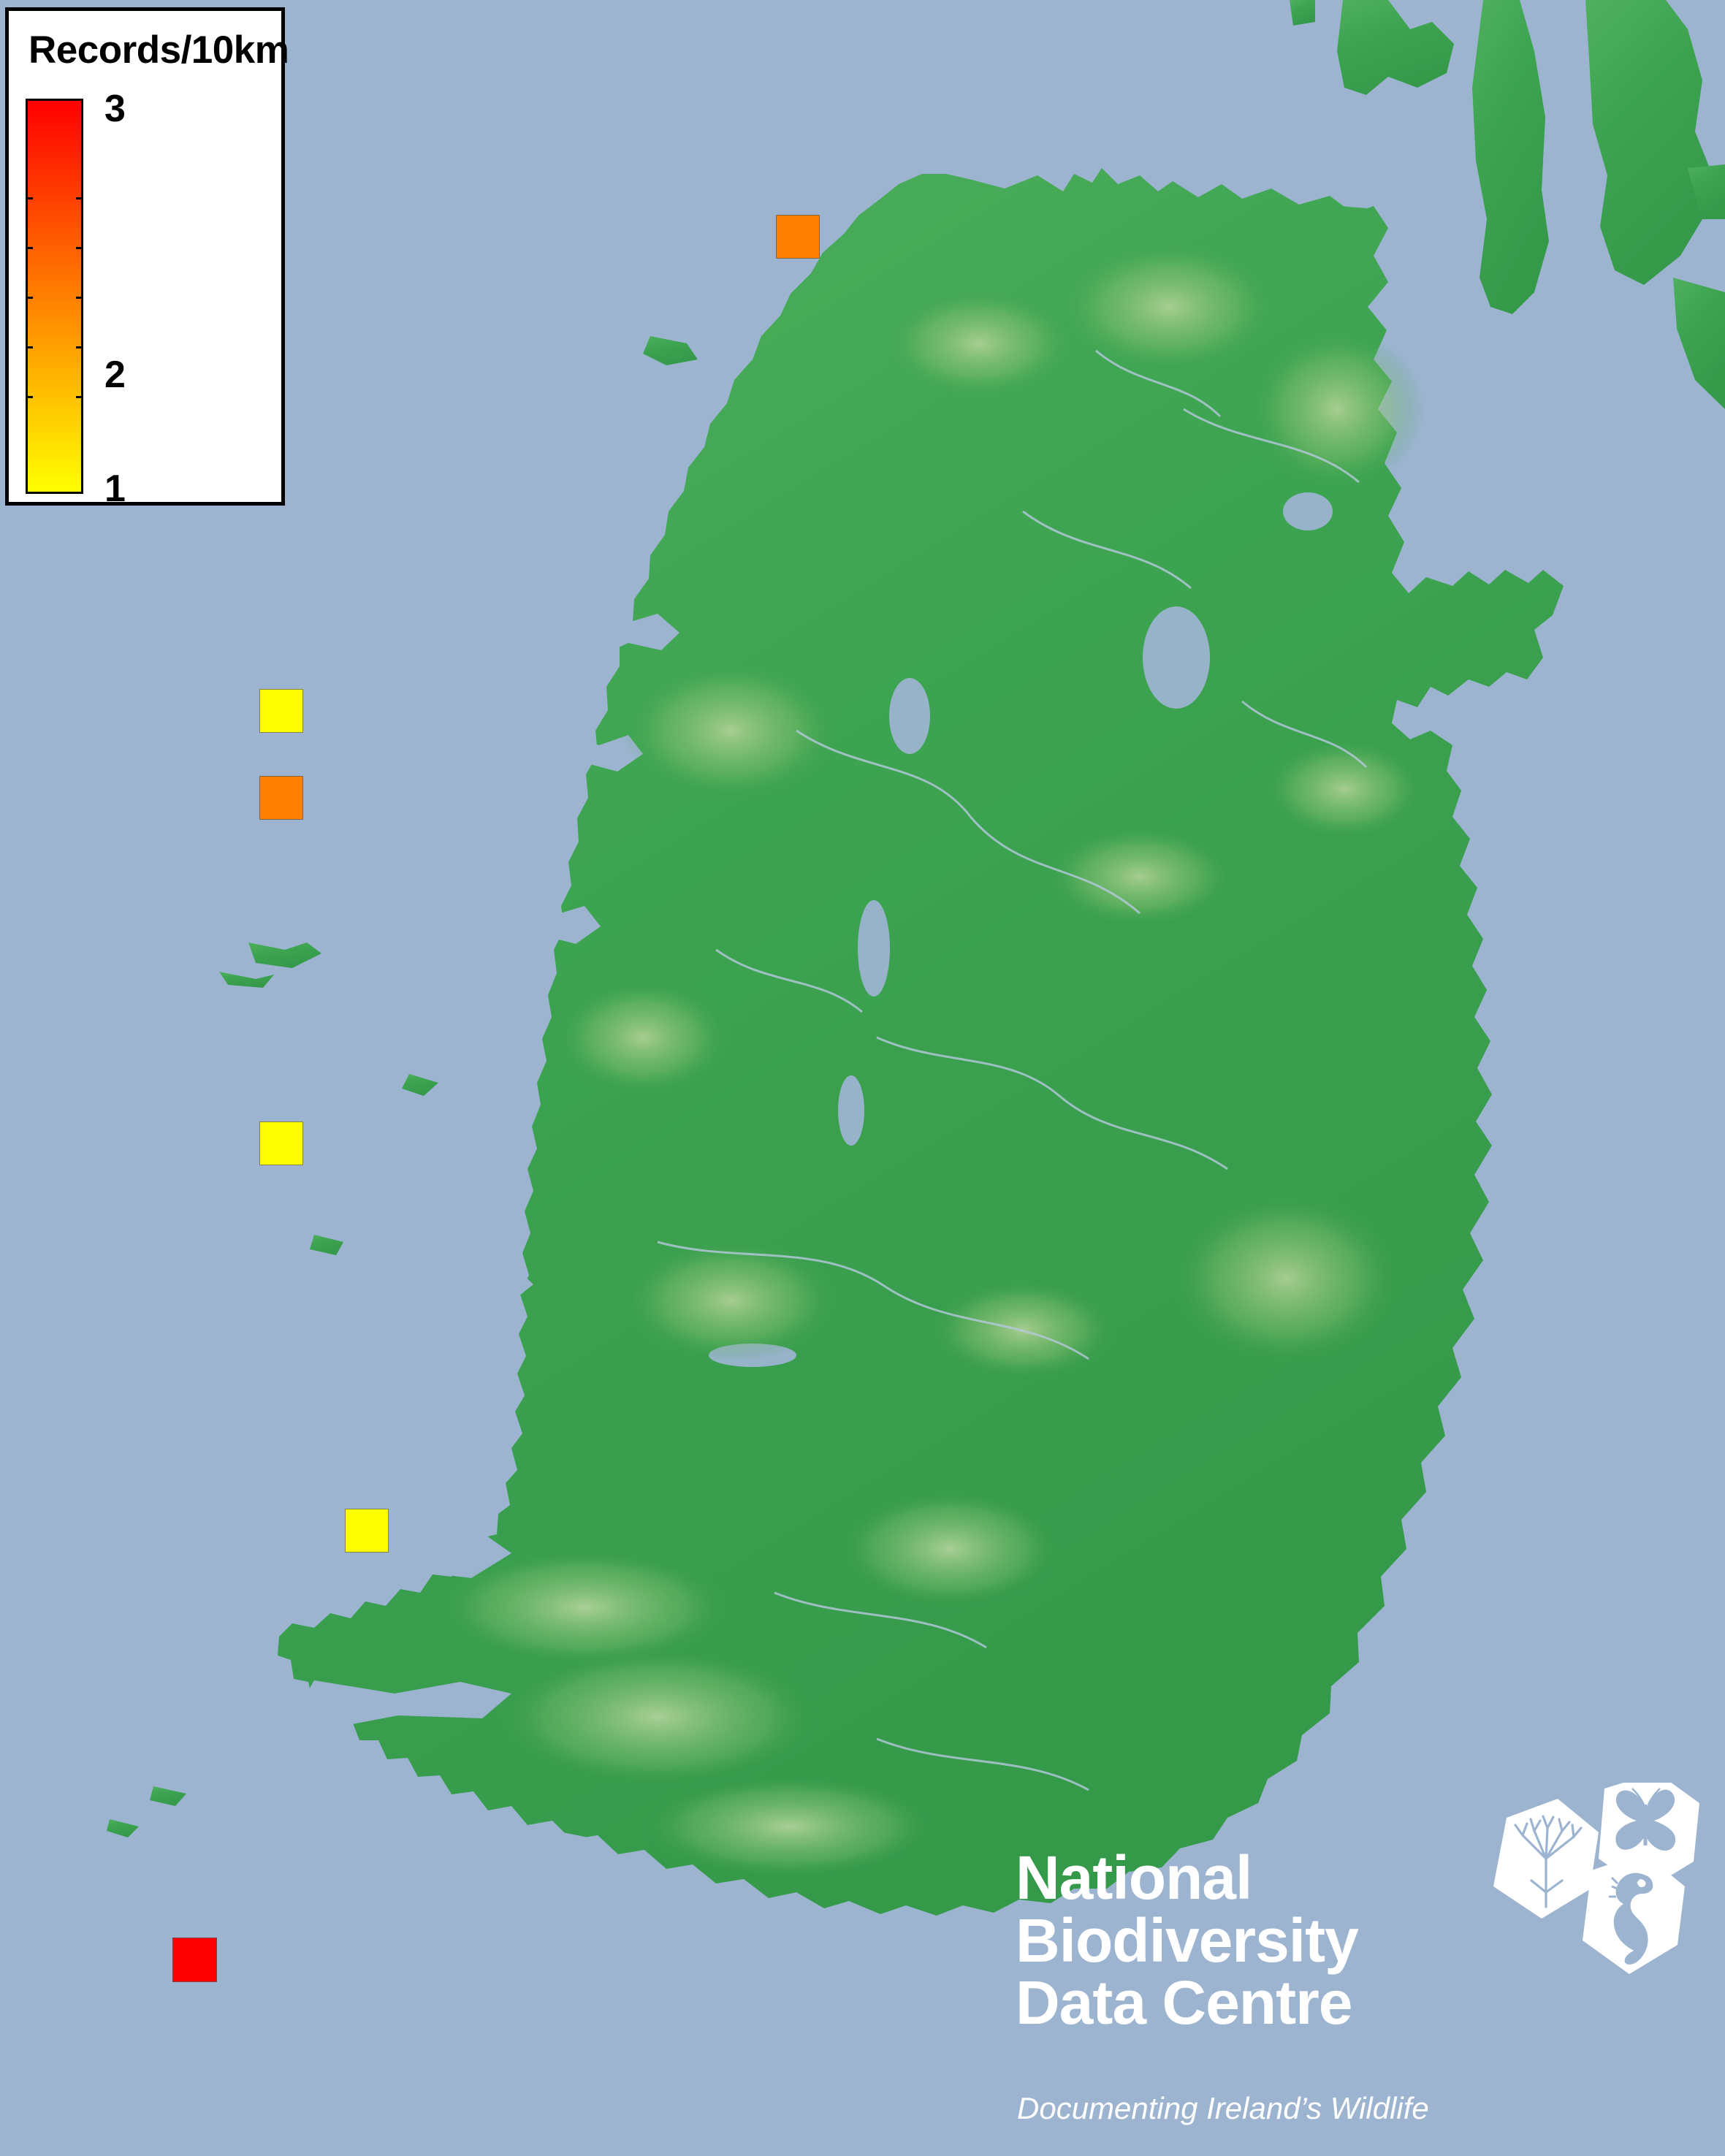 This screenshot has height=2156, width=1725. What do you see at coordinates (1223, 2108) in the screenshot?
I see `nbdc-logo-tagline: Documenting Ireland’s Wildlife` at bounding box center [1223, 2108].